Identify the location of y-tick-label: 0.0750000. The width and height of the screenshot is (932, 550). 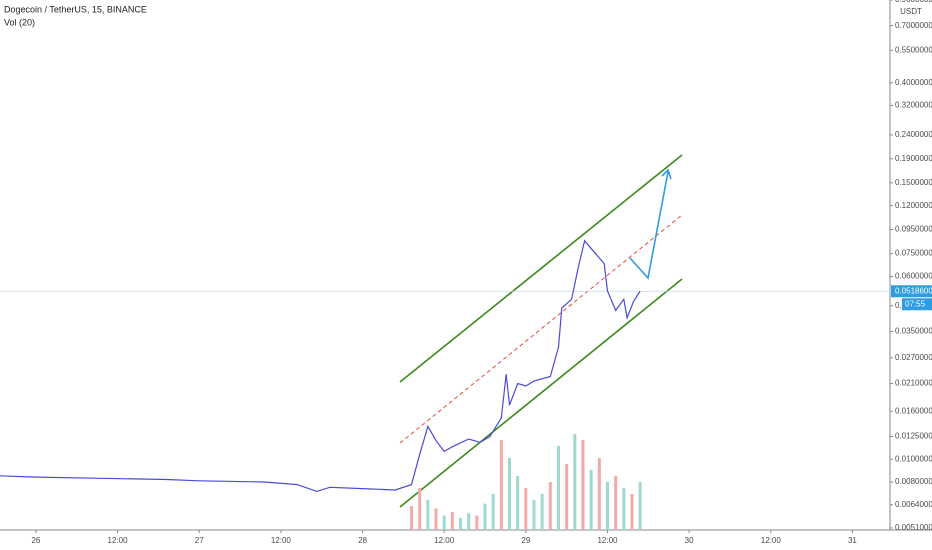
(913, 253).